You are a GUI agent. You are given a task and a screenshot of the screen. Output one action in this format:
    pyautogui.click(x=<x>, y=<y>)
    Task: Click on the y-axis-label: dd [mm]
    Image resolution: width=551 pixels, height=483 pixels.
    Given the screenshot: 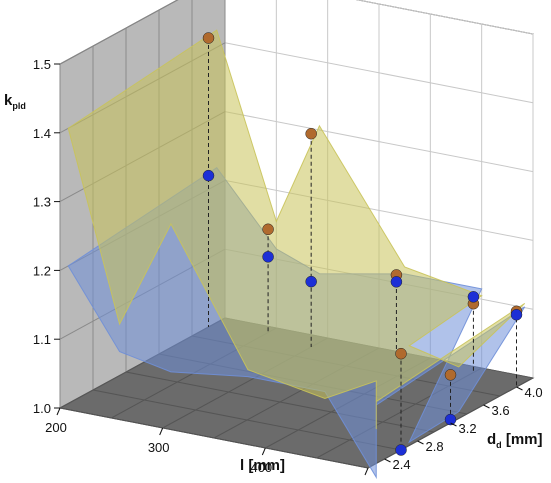 What is the action you would take?
    pyautogui.click(x=515, y=440)
    